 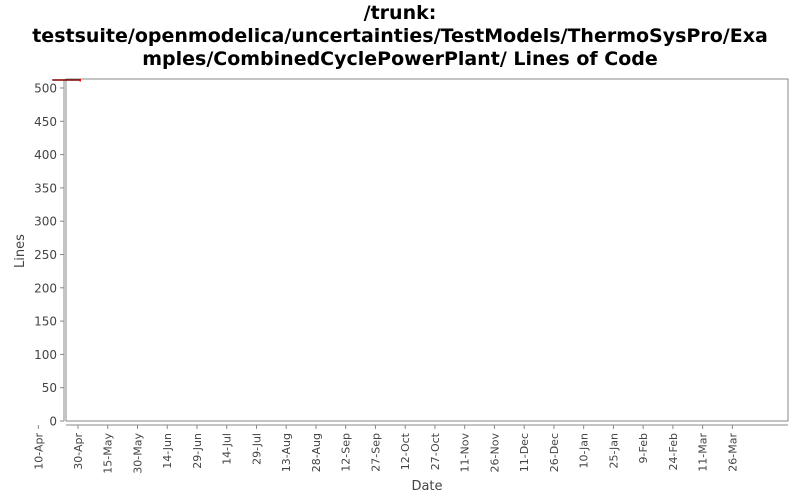 What do you see at coordinates (45, 255) in the screenshot?
I see `y-tick-label: 250` at bounding box center [45, 255].